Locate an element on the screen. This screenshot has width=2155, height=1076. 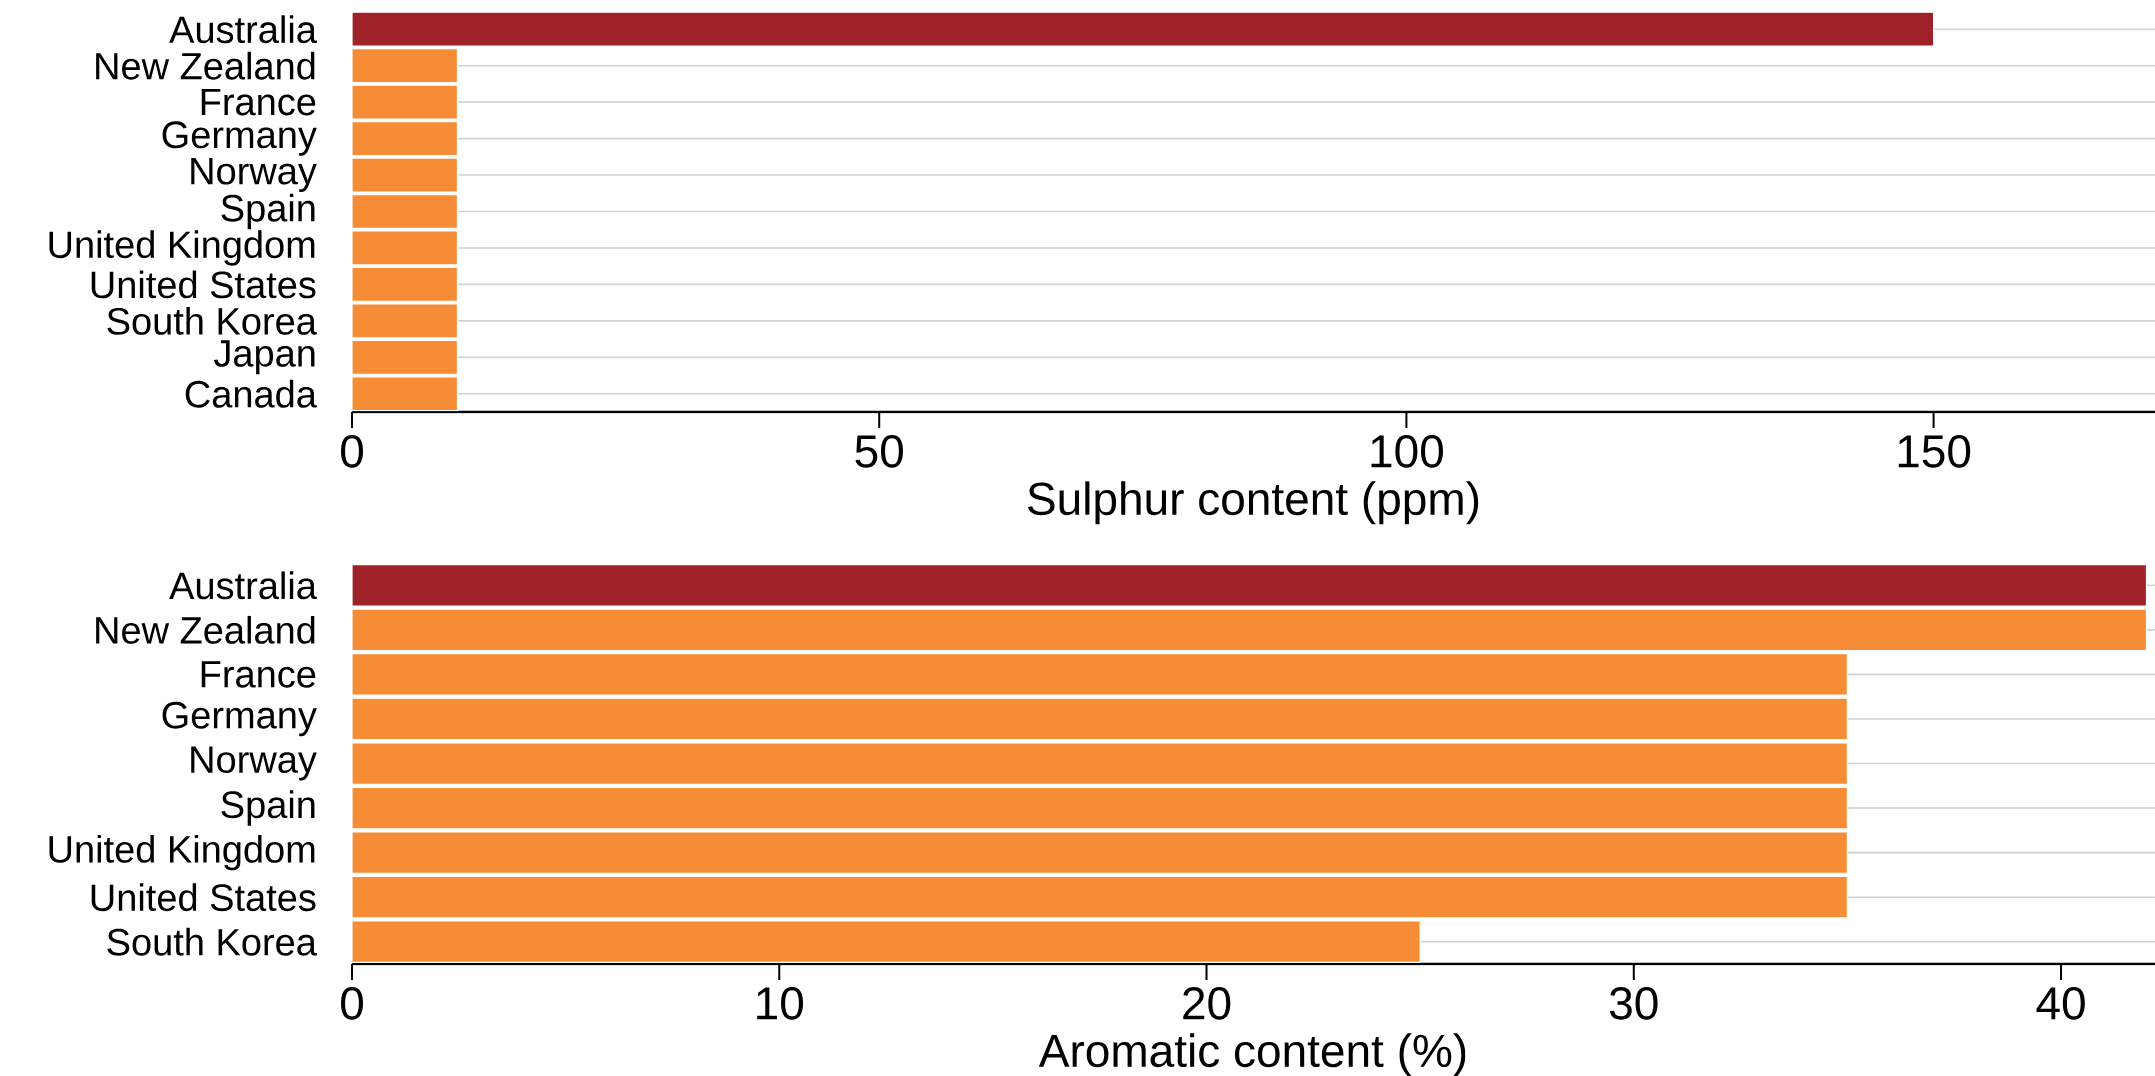
x-tick-label: 30 is located at coordinates (1633, 1003).